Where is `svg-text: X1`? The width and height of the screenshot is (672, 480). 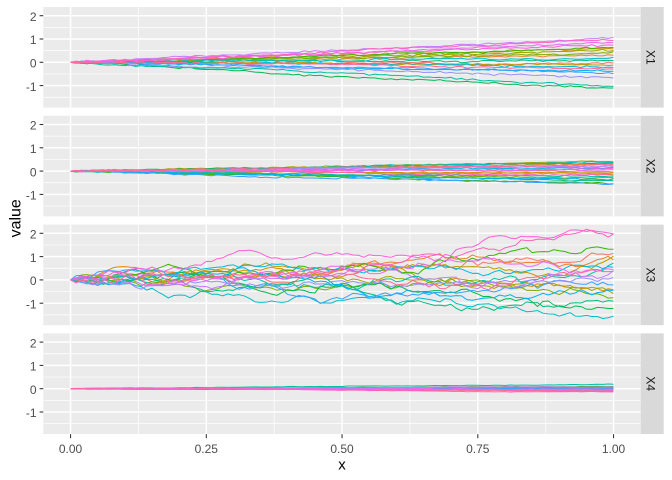 svg-text: X1 is located at coordinates (650, 57).